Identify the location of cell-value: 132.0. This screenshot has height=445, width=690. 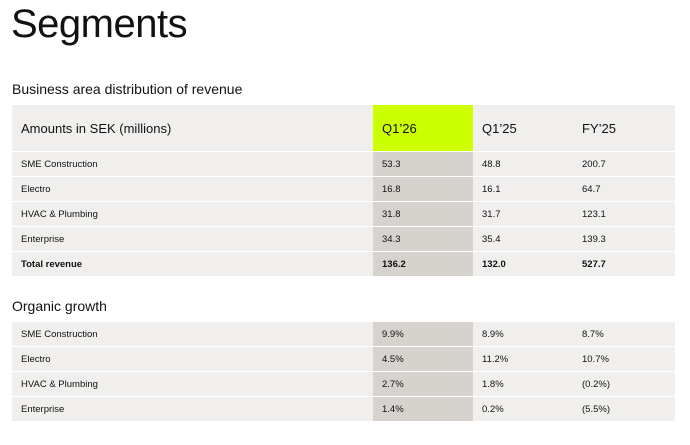
(523, 264).